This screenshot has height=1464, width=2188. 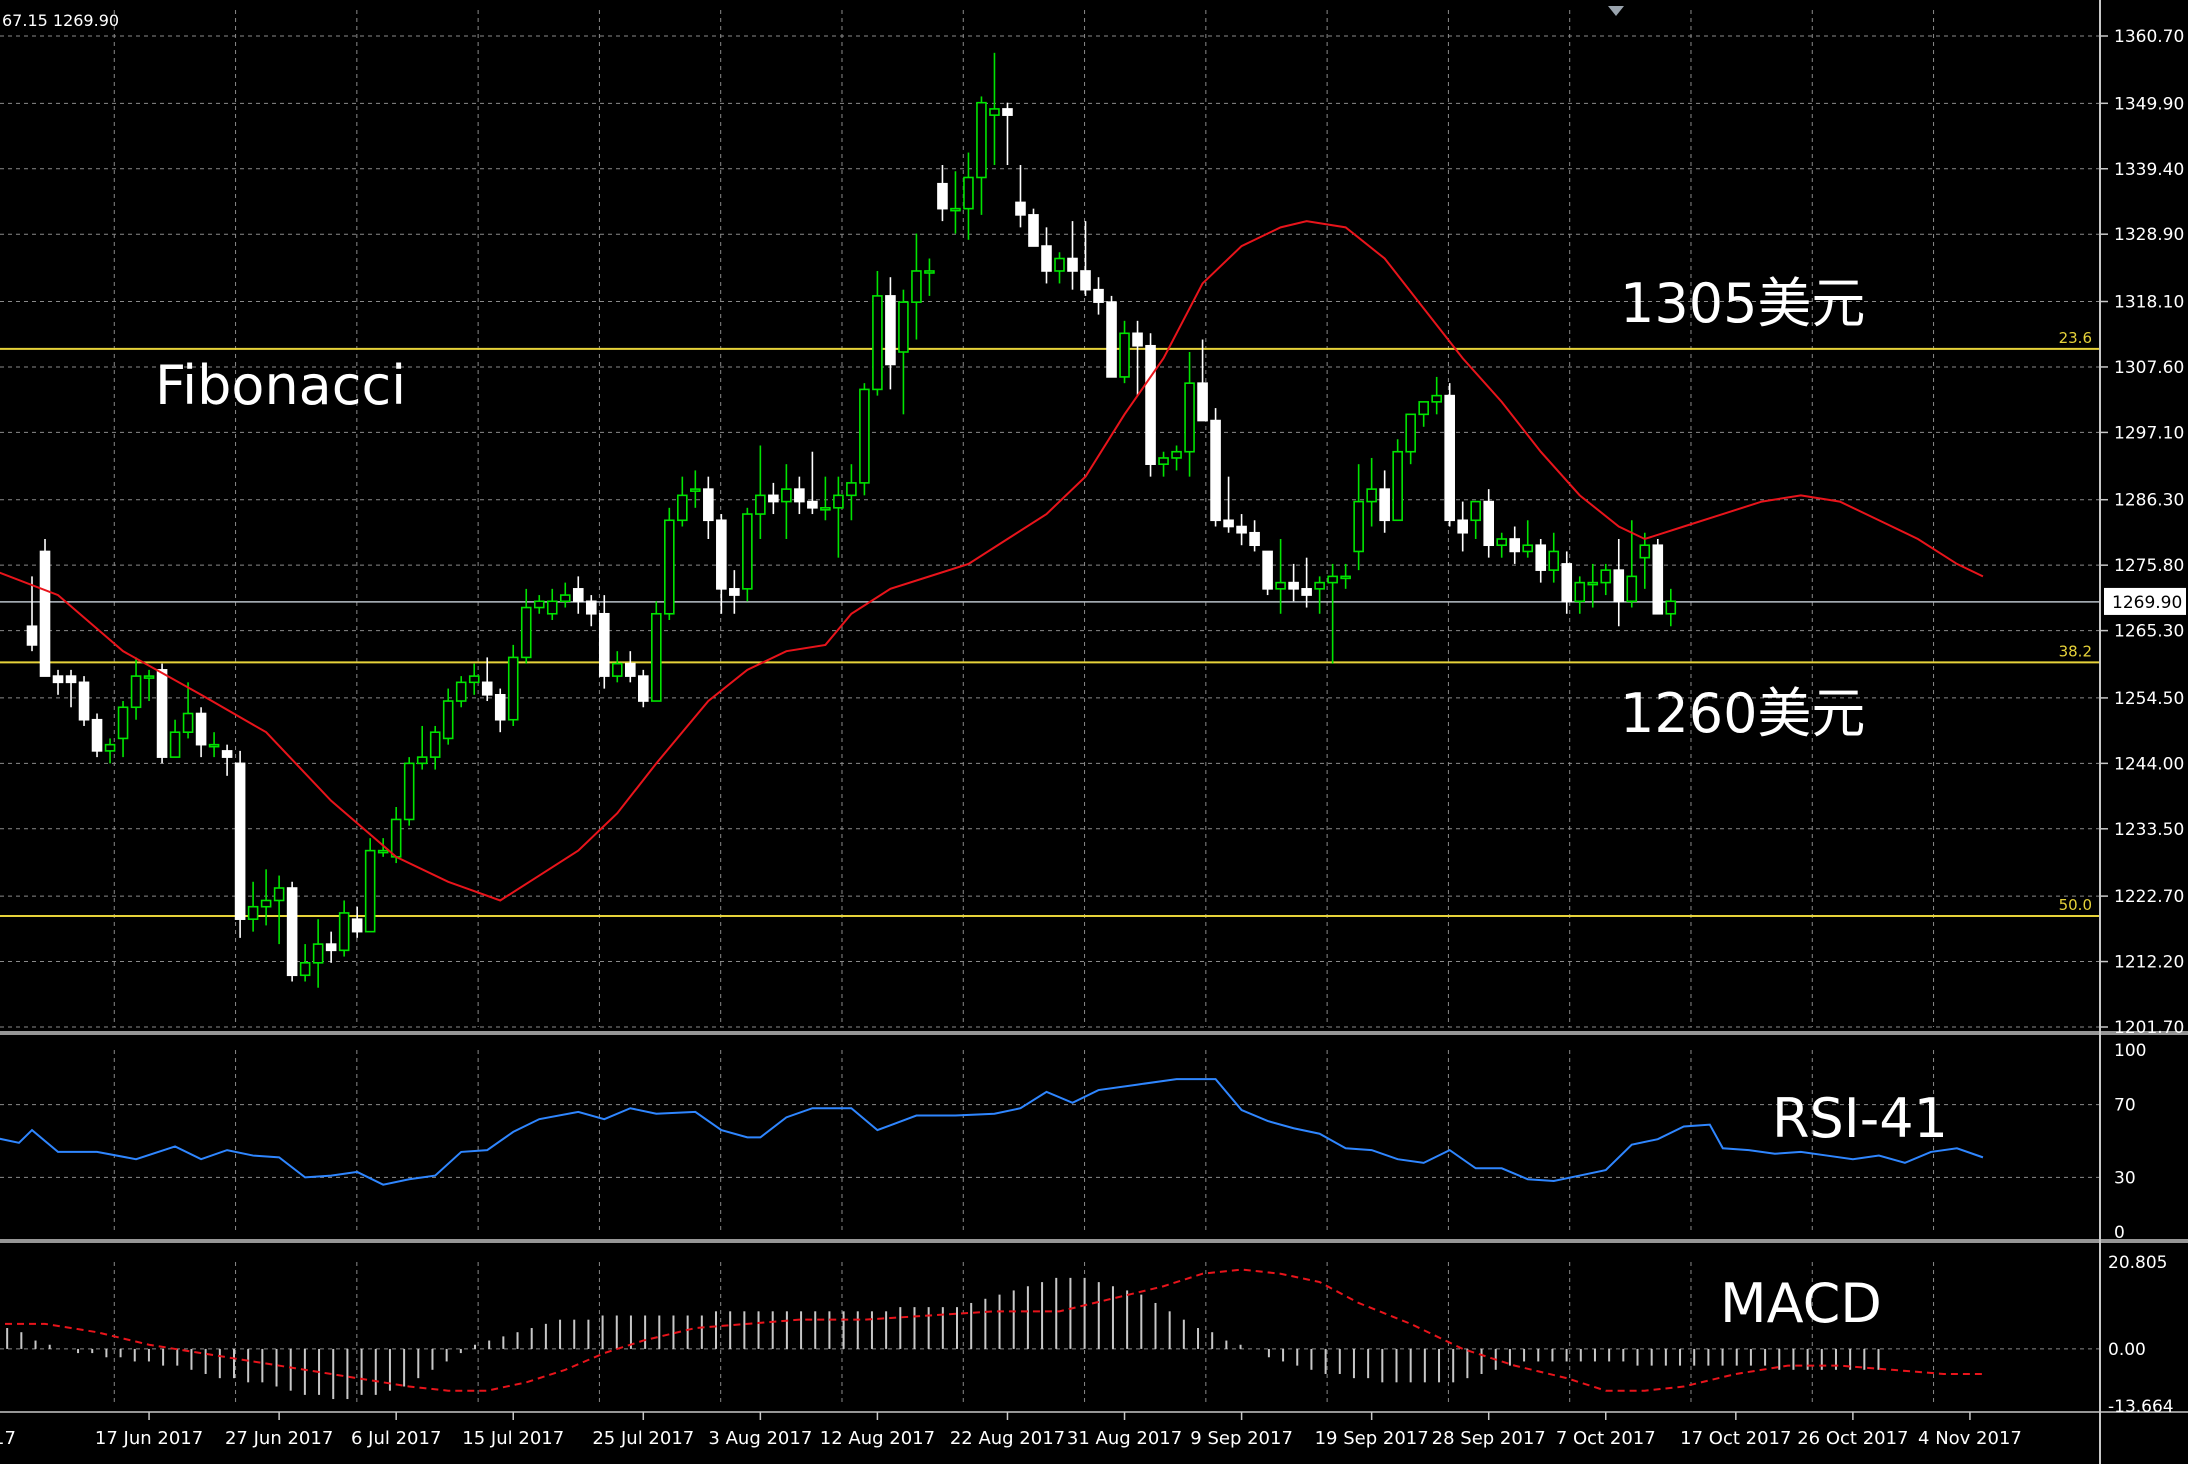 What do you see at coordinates (1616, 11) in the screenshot?
I see `scroll-marker-icon` at bounding box center [1616, 11].